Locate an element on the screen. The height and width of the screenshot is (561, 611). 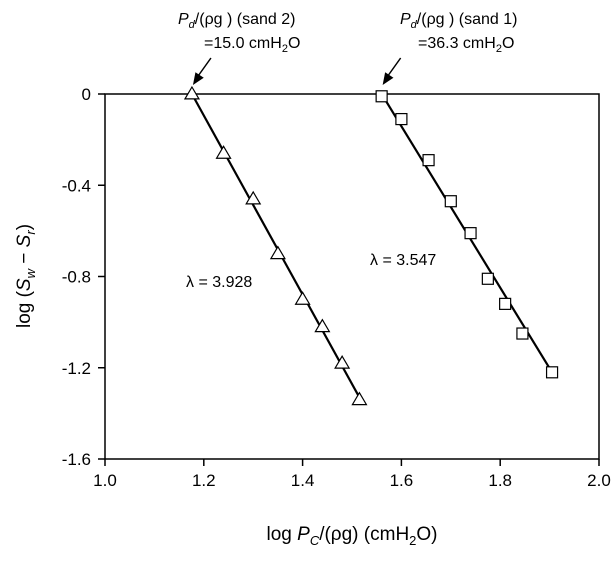
x-tick-label: 1.2 is located at coordinates (204, 480).